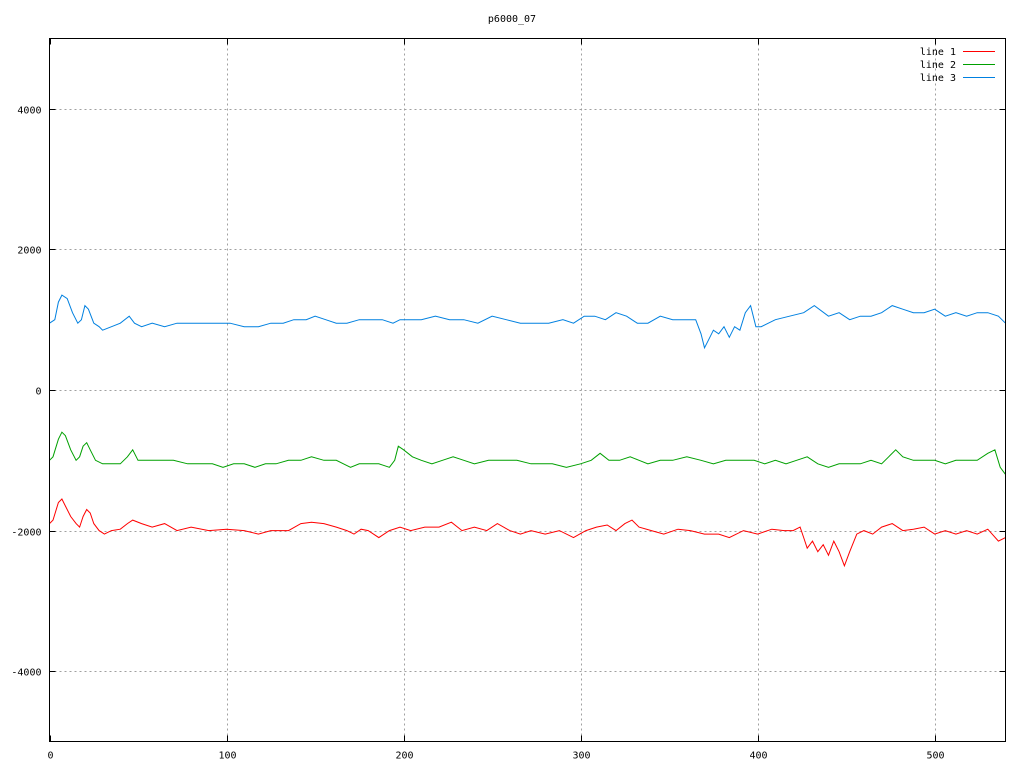 Image resolution: width=1024 pixels, height=768 pixels. I want to click on x-tick-label: 400, so click(758, 756).